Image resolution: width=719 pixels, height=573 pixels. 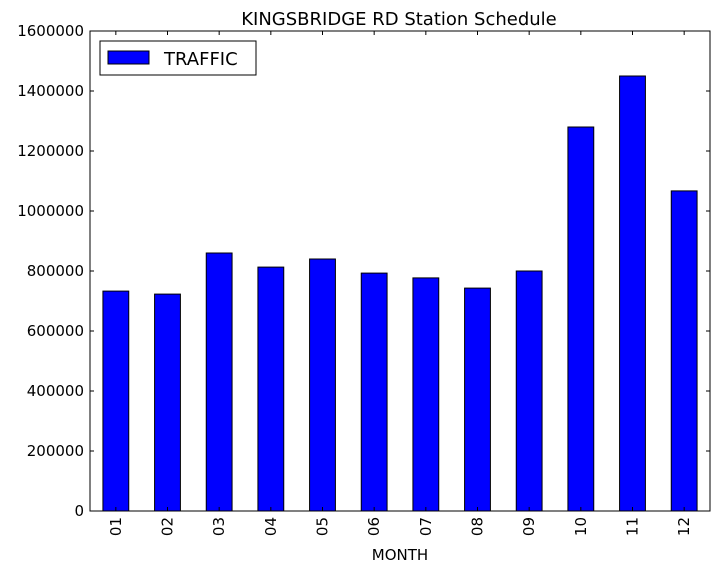 What do you see at coordinates (200, 59) in the screenshot?
I see `legend-label: TRAFFIC` at bounding box center [200, 59].